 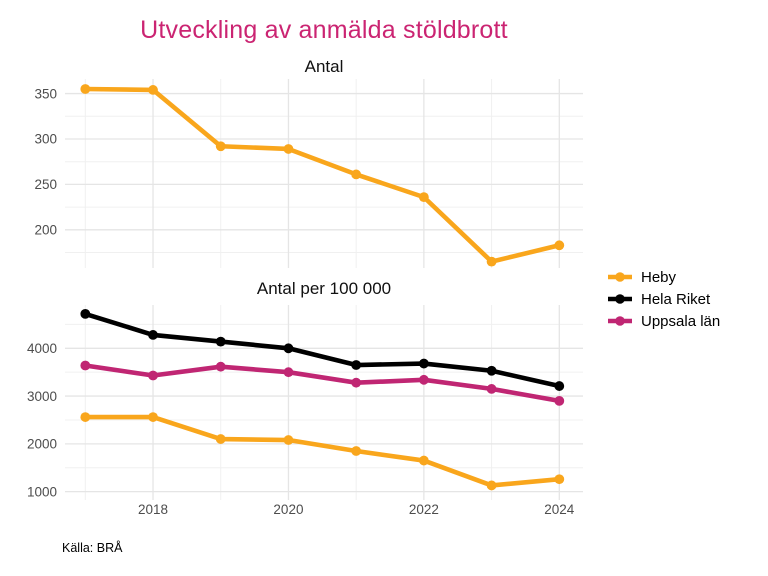 I want to click on series-line-uppsala_lan, so click(x=322, y=383).